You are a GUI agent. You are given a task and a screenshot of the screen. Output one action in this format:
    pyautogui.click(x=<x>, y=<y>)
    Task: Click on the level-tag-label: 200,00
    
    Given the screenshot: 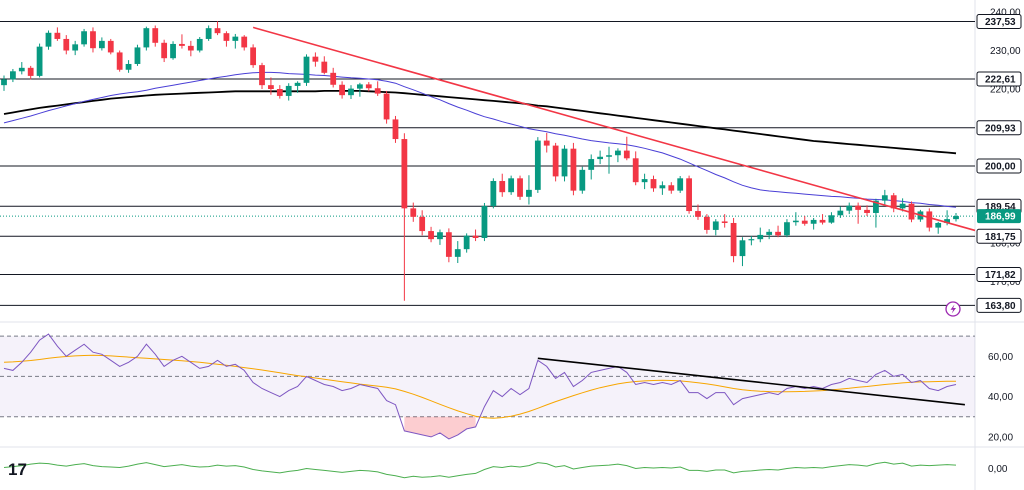 What is the action you would take?
    pyautogui.click(x=1000, y=167)
    